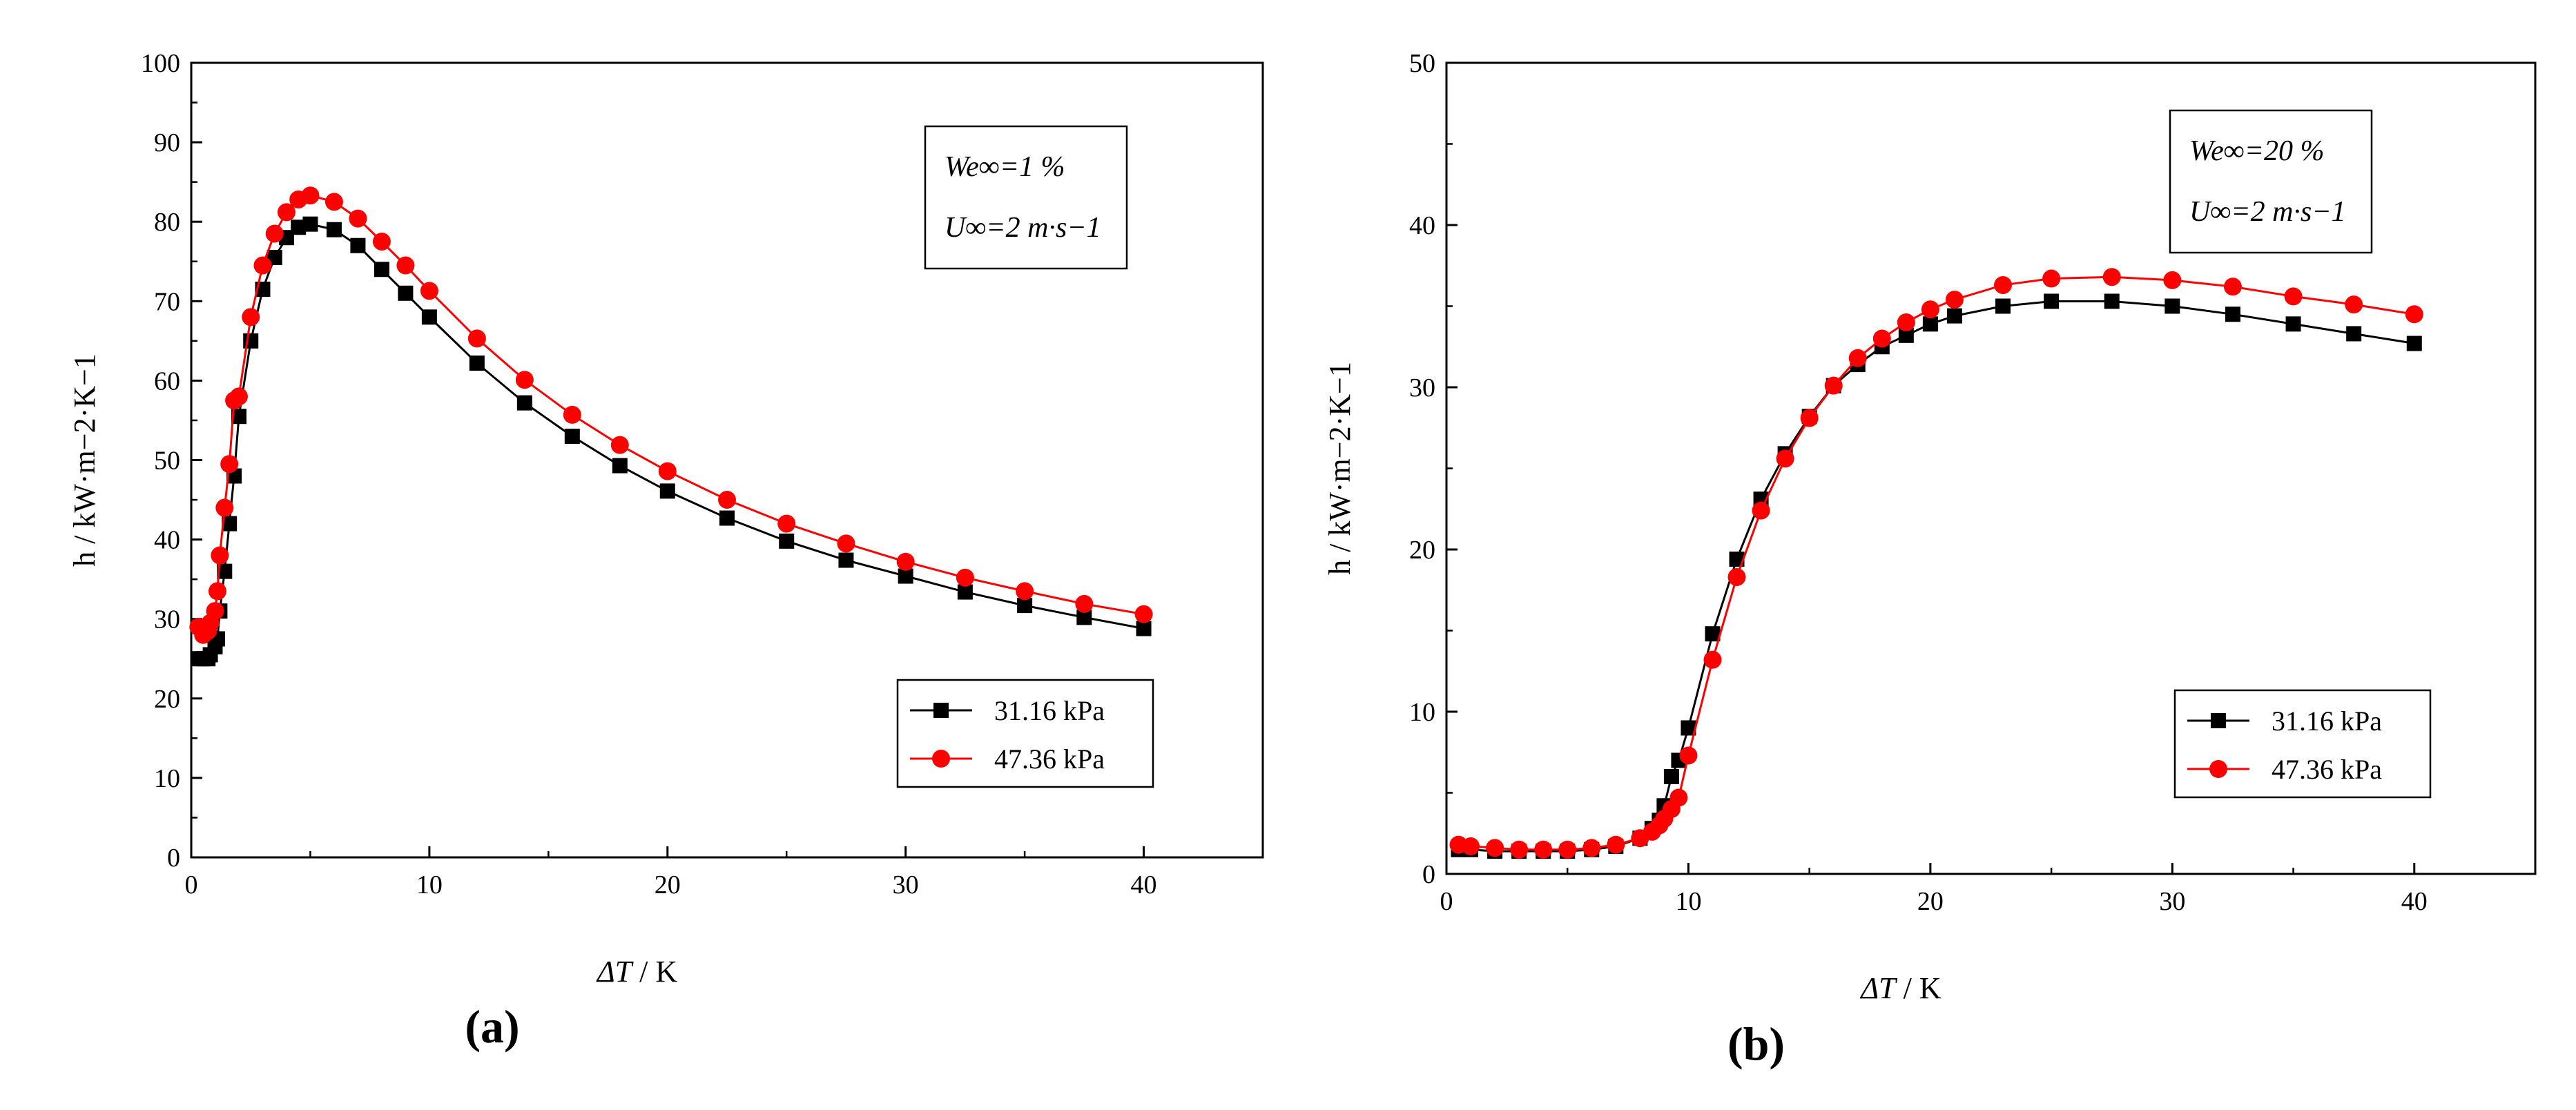 This screenshot has width=2576, height=1110. Describe the element at coordinates (668, 884) in the screenshot. I see `x-tick-label: 20` at that location.